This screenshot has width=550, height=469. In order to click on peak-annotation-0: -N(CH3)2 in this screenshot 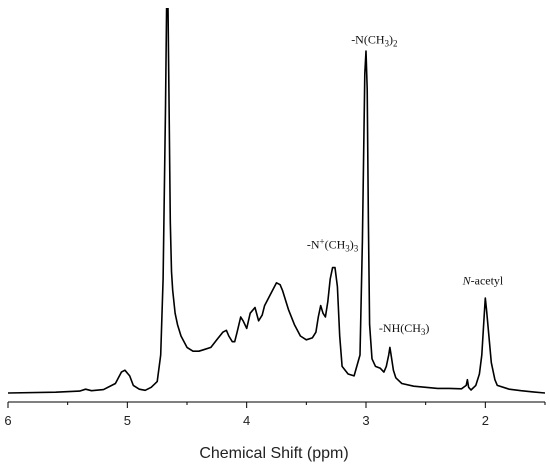, I will do `click(374, 40)`.